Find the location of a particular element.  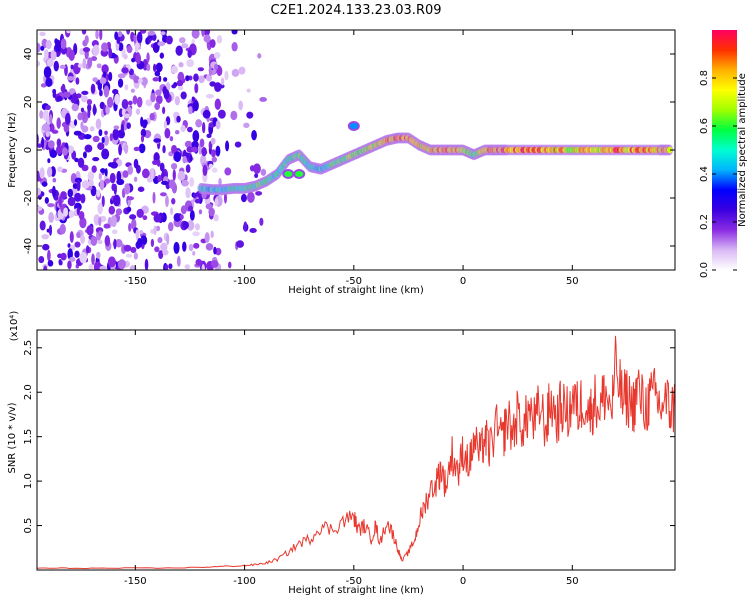

colorbar-tick-label: 0.2 is located at coordinates (704, 222).